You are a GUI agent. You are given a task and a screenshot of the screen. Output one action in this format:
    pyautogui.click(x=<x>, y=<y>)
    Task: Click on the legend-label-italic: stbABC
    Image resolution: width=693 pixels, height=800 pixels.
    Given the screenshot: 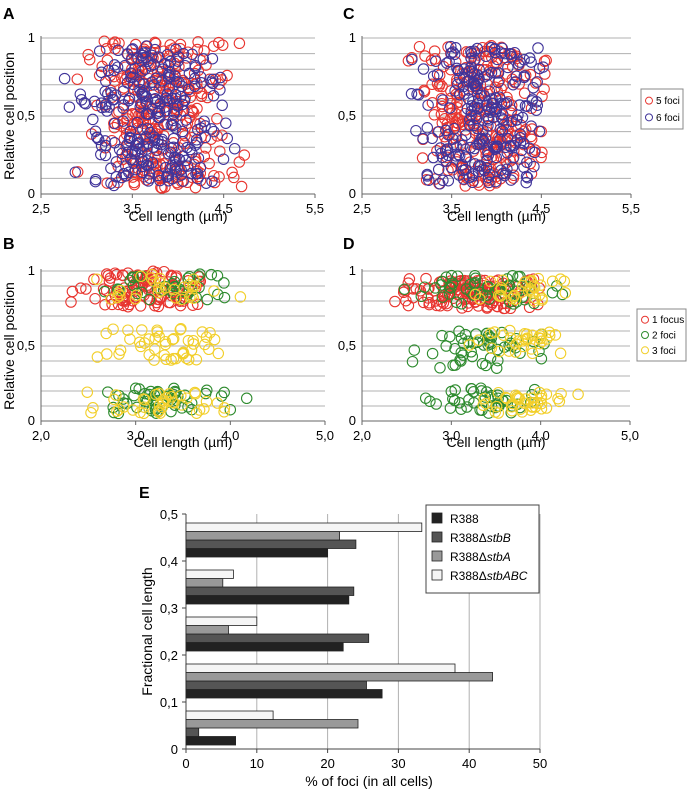 What is the action you would take?
    pyautogui.click(x=507, y=576)
    